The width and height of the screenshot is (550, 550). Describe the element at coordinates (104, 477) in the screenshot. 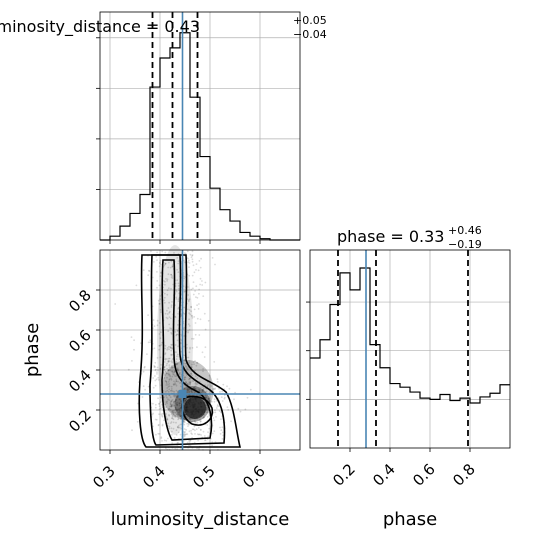

I see `joint-xtick-label: 0.3` at that location.